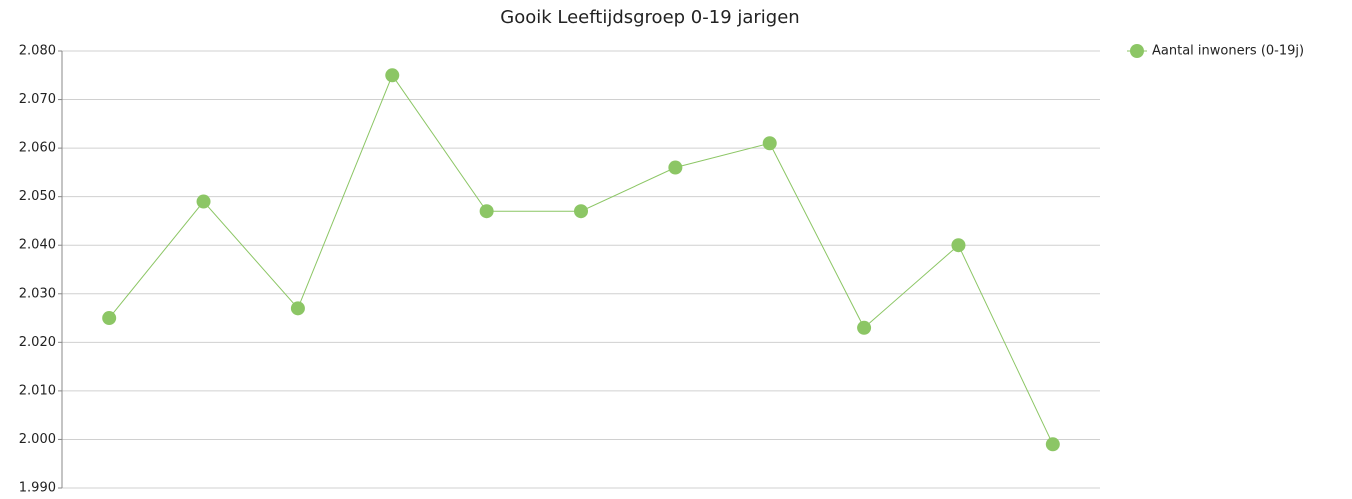  Describe the element at coordinates (37, 293) in the screenshot. I see `y-tick-label: 2.030` at that location.